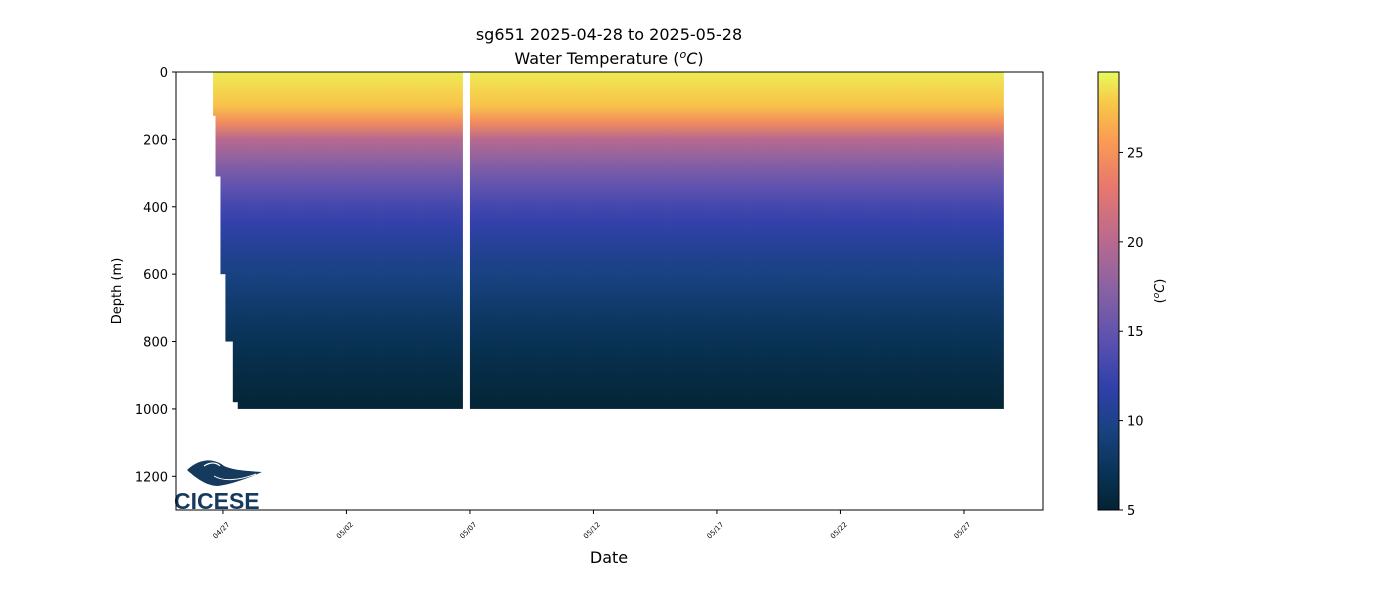  I want to click on colorbar-gradient, so click(1108, 291).